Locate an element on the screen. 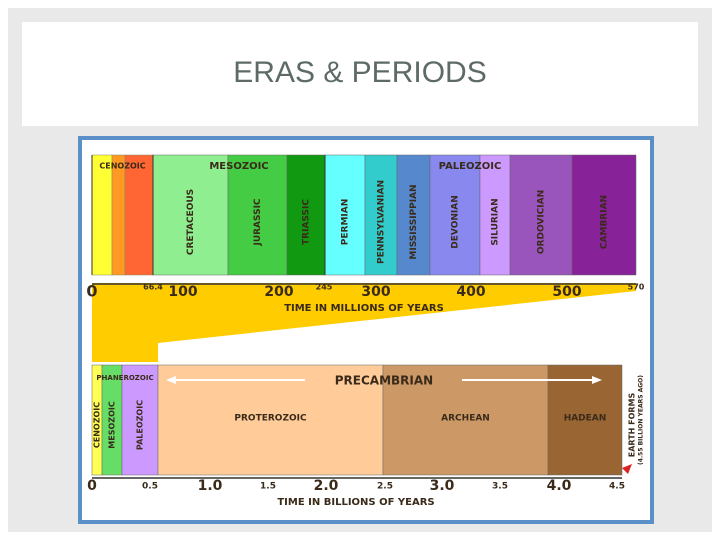 This screenshot has height=545, width=720. tick-label: 300 is located at coordinates (375, 292).